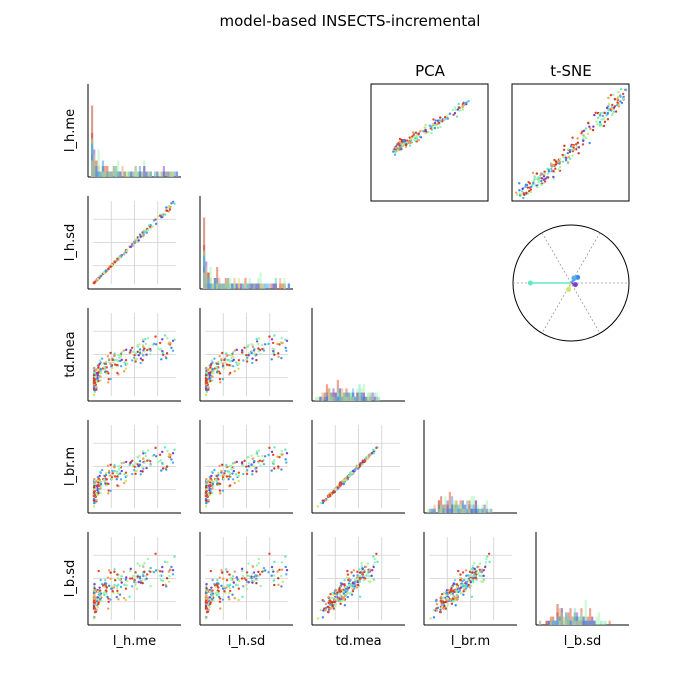 The width and height of the screenshot is (700, 700). What do you see at coordinates (247, 641) in the screenshot?
I see `xaxis-label-1: l_h.sd` at bounding box center [247, 641].